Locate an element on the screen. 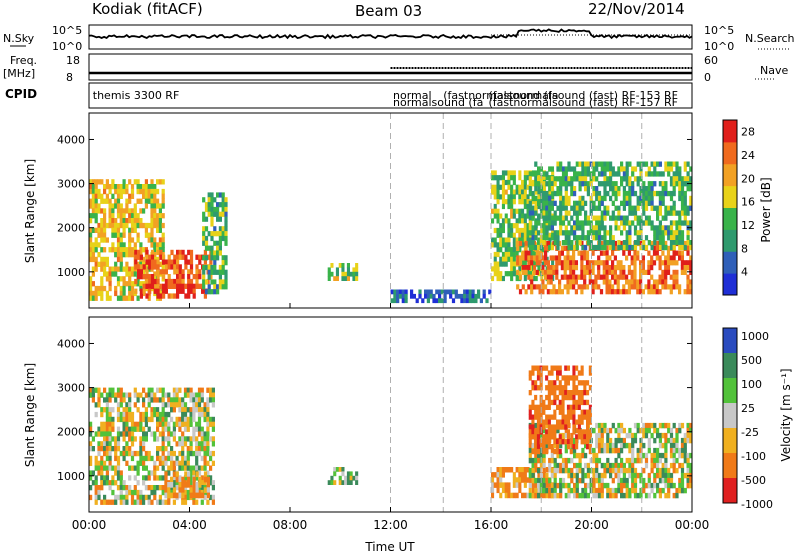 This screenshot has height=554, width=800. cpid-entry: (fastnormalsound (fast) RF-153 RF is located at coordinates (583, 95).